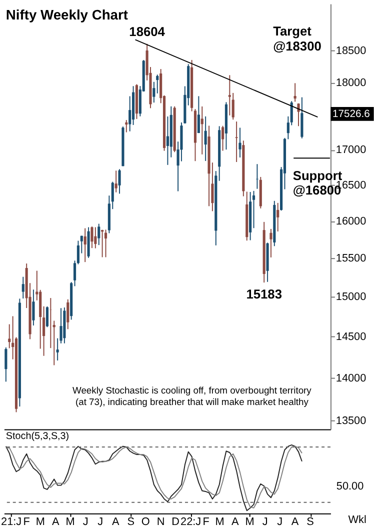  Describe the element at coordinates (191, 522) in the screenshot. I see `x-tick-label: 22:J` at that location.